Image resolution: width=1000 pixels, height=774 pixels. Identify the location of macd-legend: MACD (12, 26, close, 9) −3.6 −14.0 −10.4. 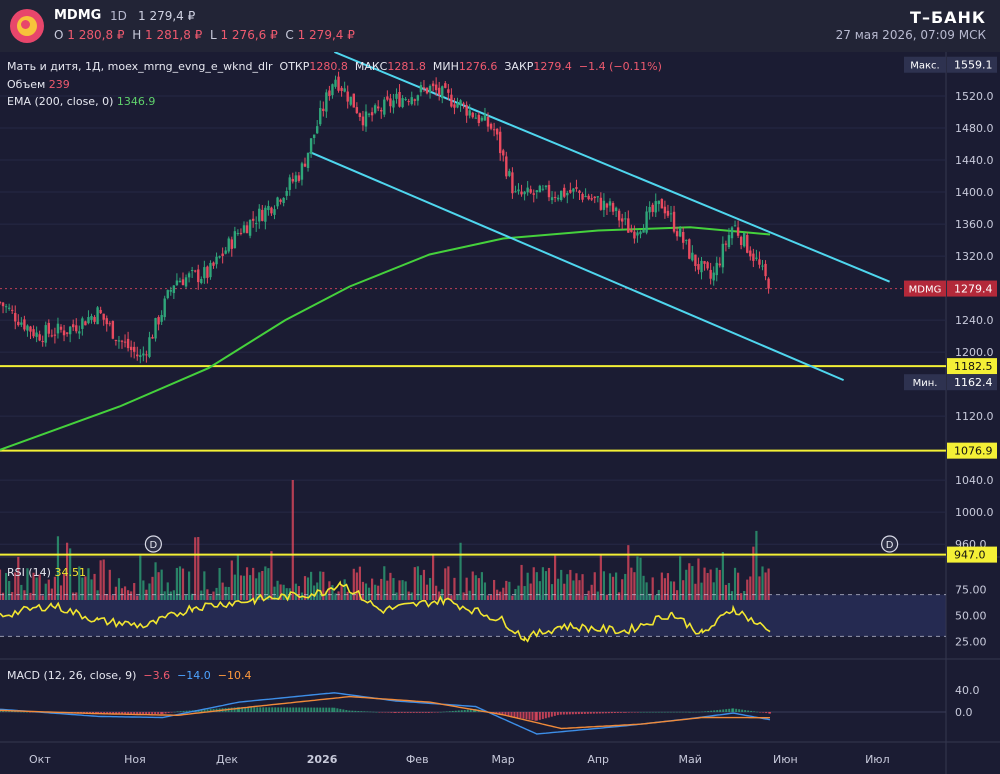
(129, 675).